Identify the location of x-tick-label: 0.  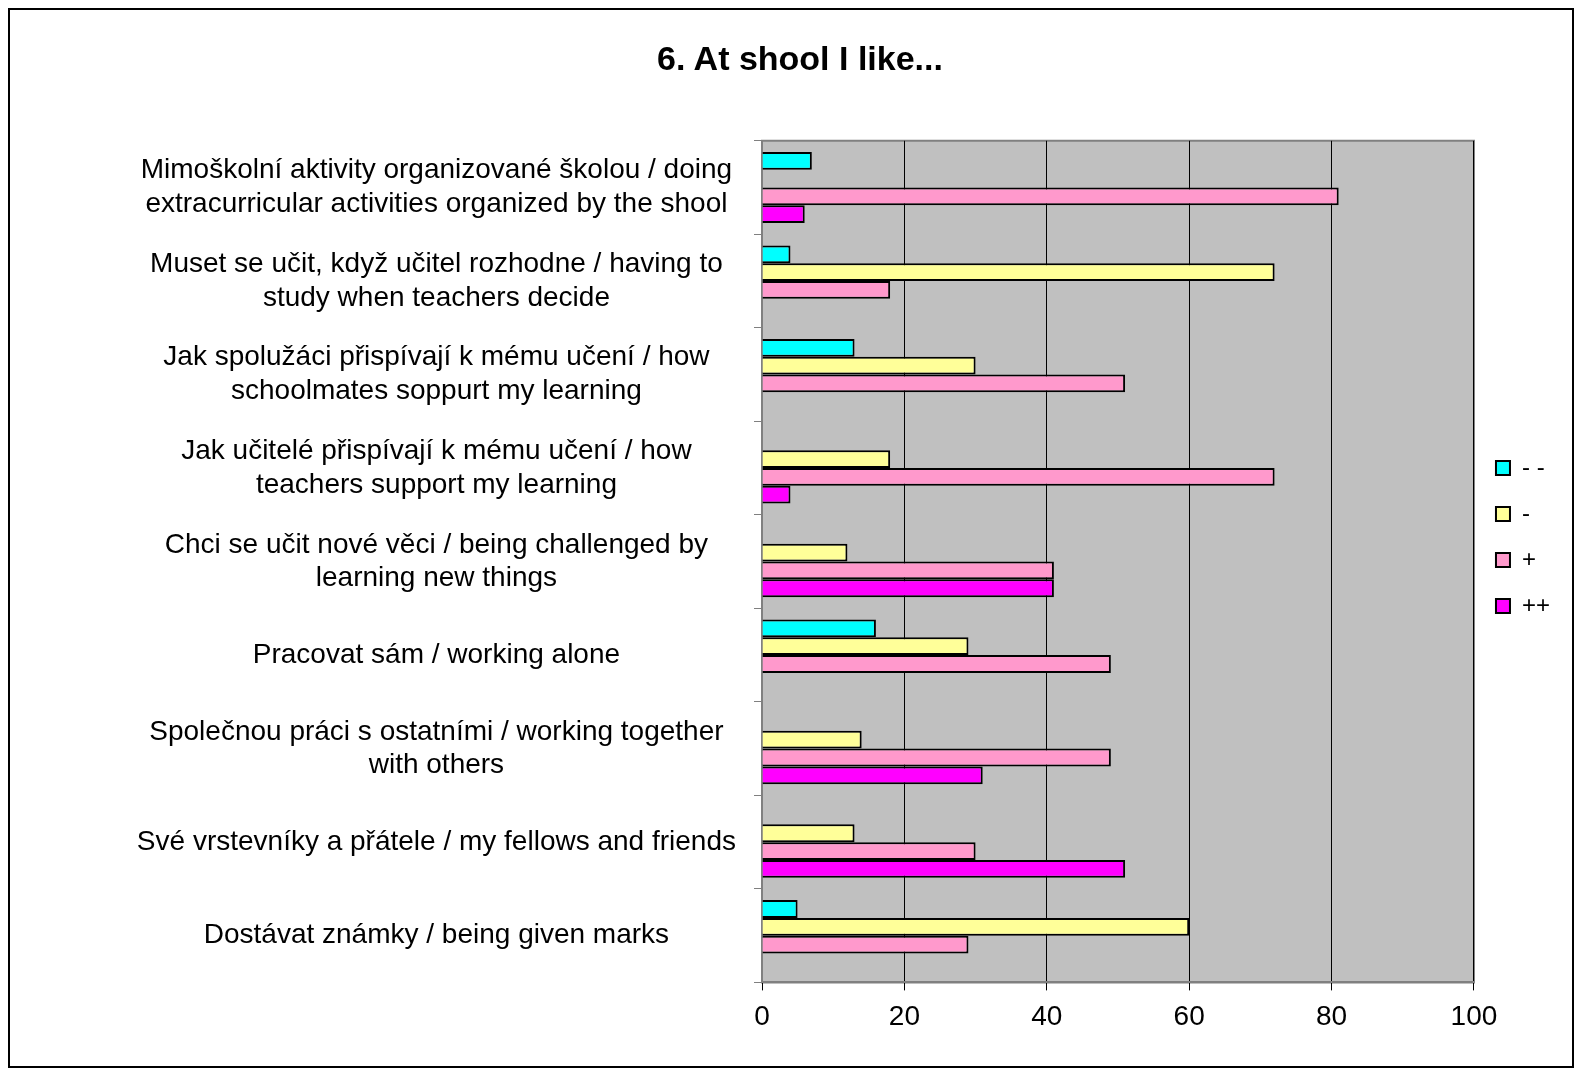
(762, 1015).